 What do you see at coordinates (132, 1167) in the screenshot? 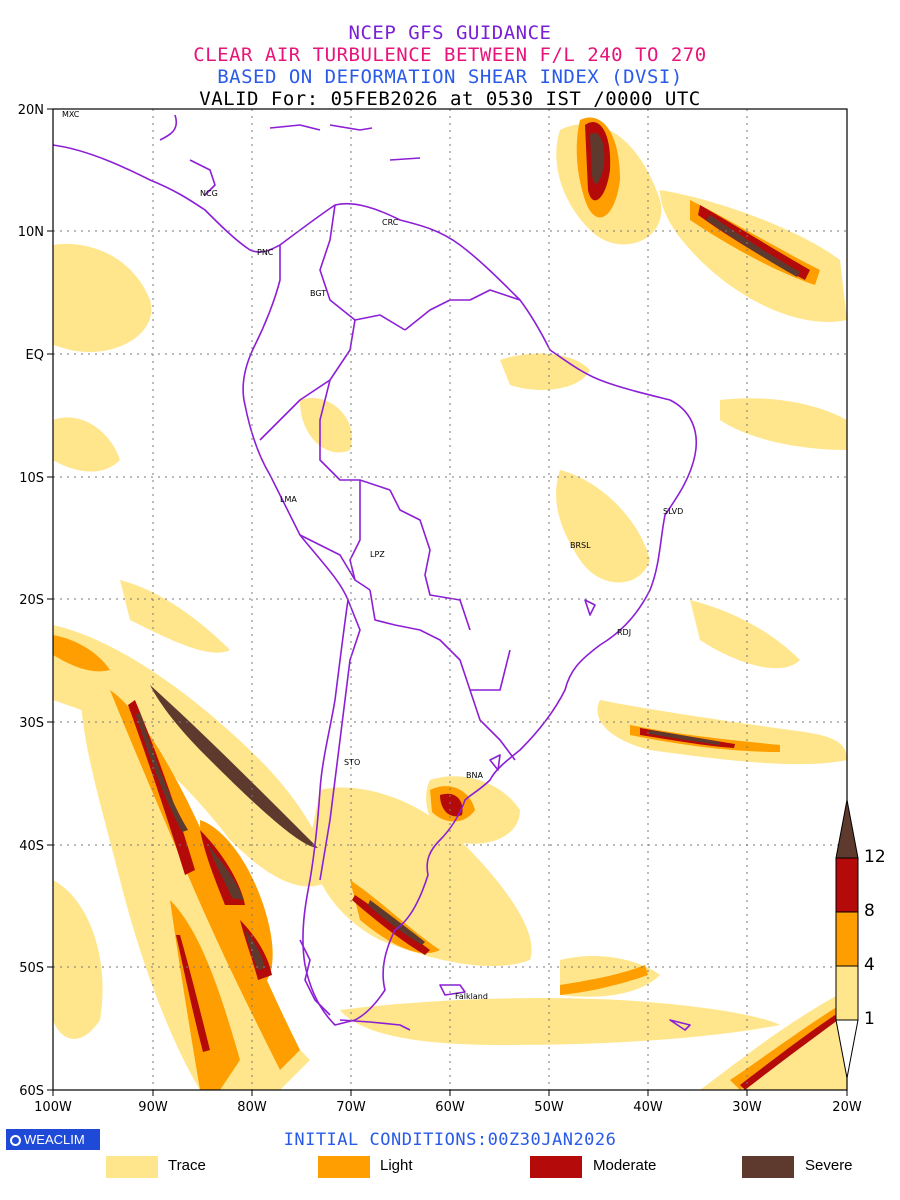
I see `legend-swatch-trace` at bounding box center [132, 1167].